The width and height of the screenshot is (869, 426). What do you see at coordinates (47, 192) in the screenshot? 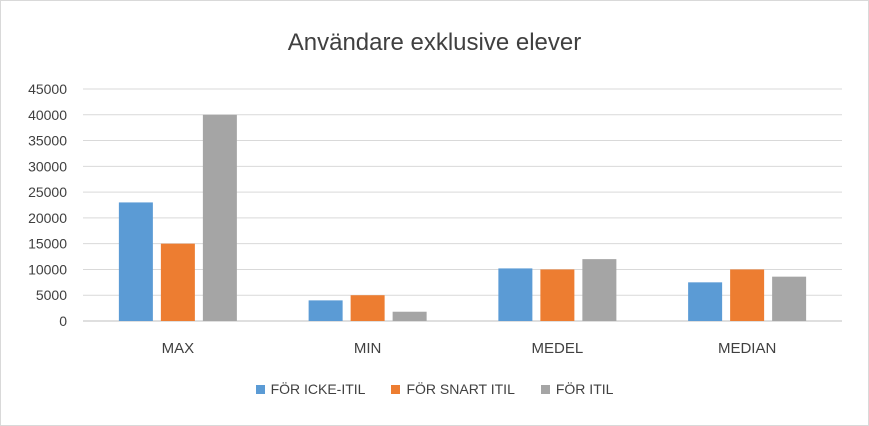
I see `y-tick-label: 25000` at bounding box center [47, 192].